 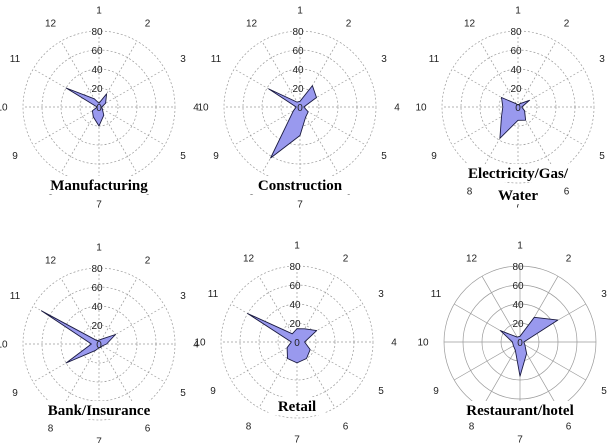 What do you see at coordinates (518, 174) in the screenshot?
I see `chart-title: Electricity/Gas/` at bounding box center [518, 174].